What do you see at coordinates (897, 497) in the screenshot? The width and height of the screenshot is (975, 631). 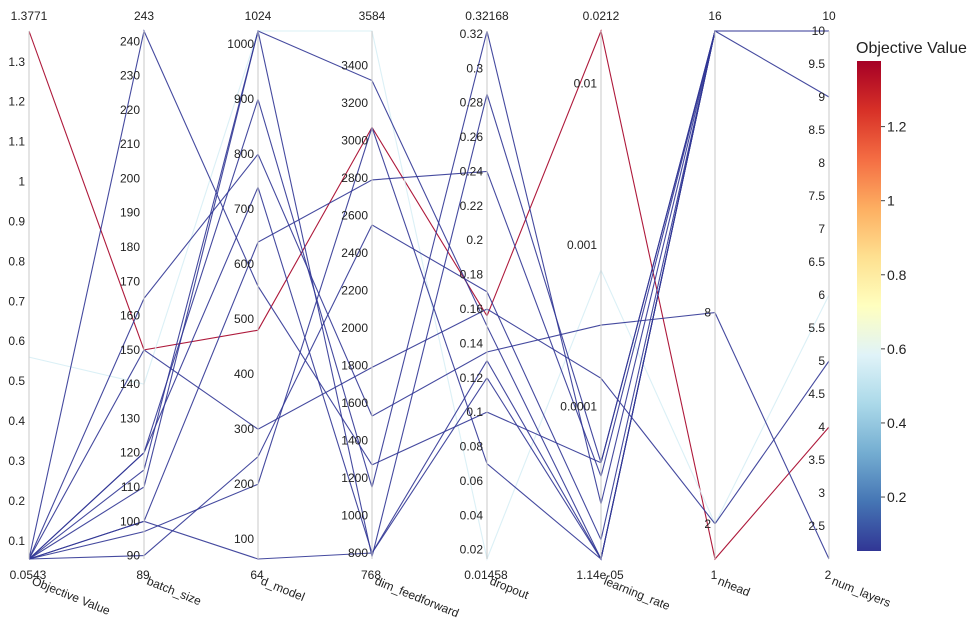 I see `colorbar-tick-label: 0.2` at bounding box center [897, 497].